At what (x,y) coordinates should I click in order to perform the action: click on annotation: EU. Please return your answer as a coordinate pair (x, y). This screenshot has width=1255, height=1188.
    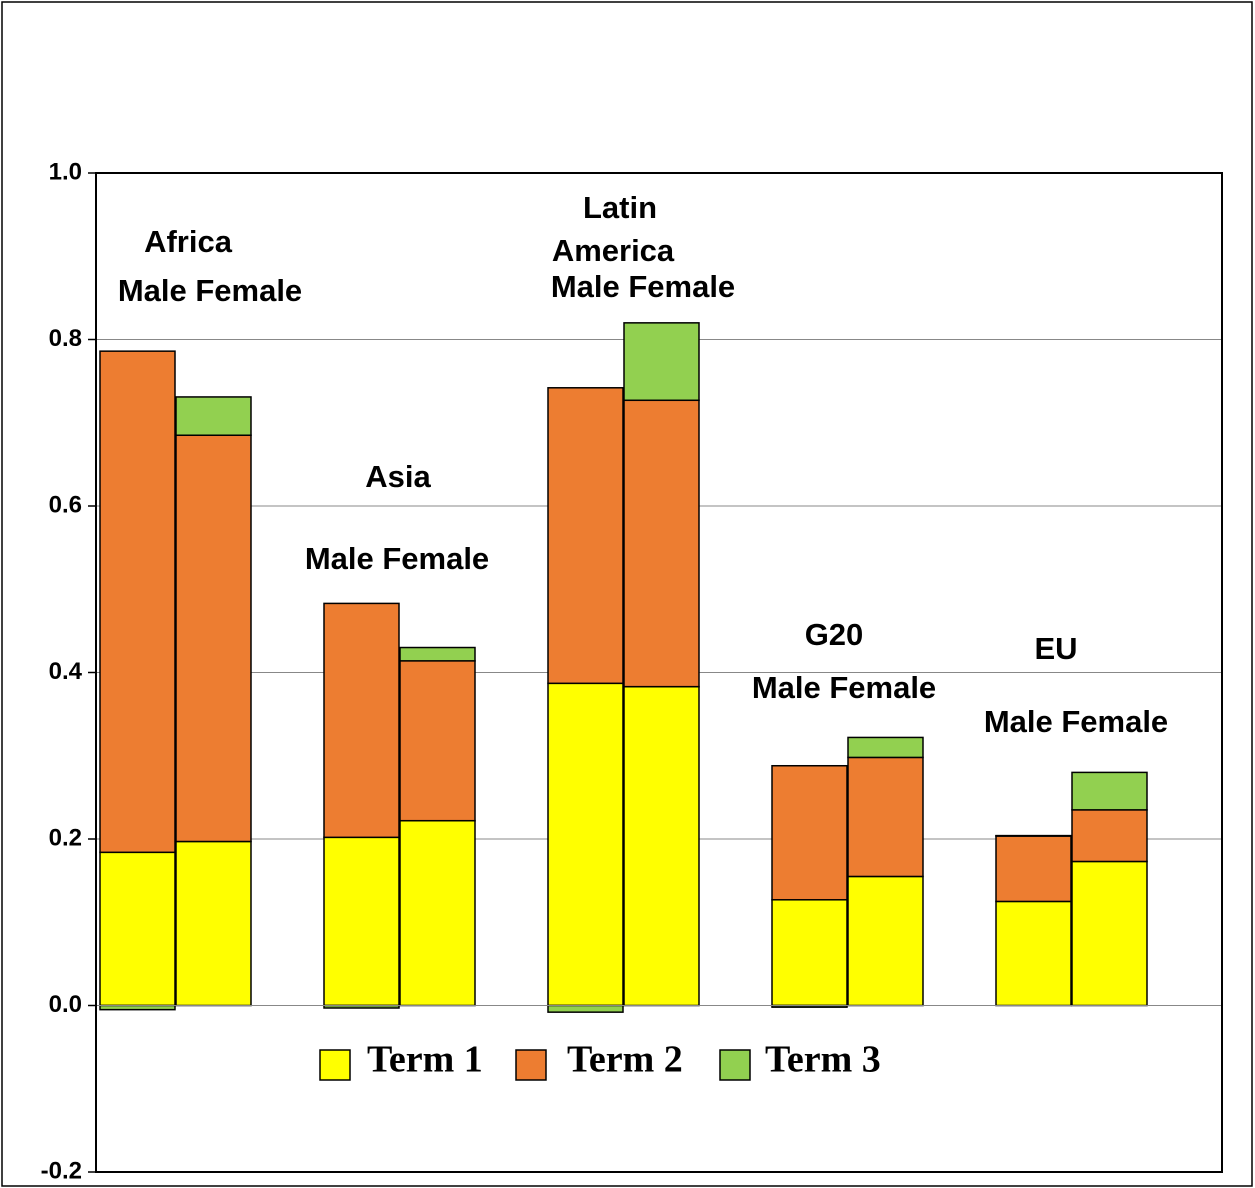
    Looking at the image, I should click on (1055, 648).